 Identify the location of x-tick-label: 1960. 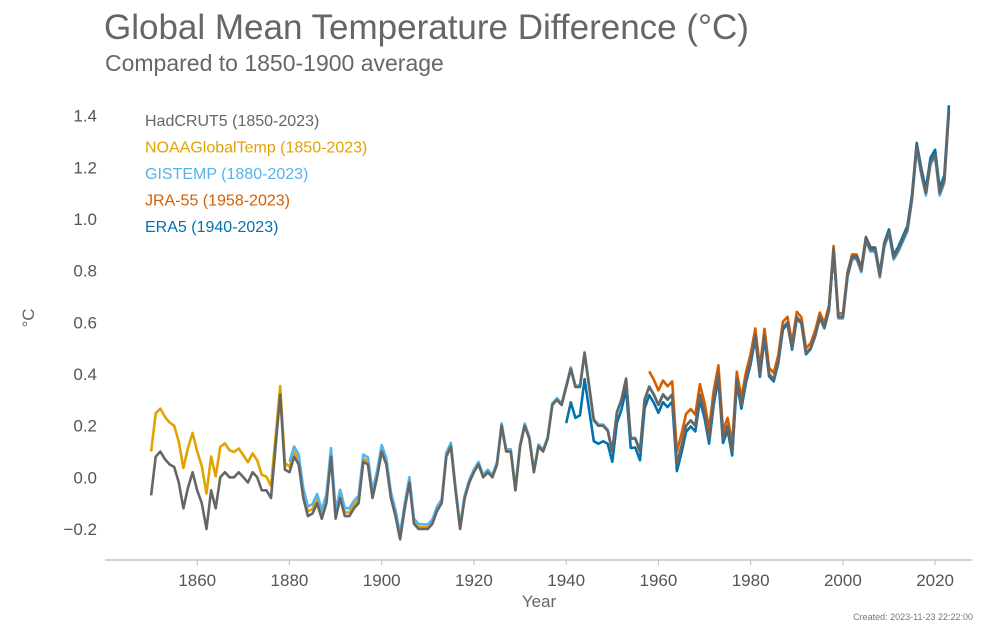
(658, 580).